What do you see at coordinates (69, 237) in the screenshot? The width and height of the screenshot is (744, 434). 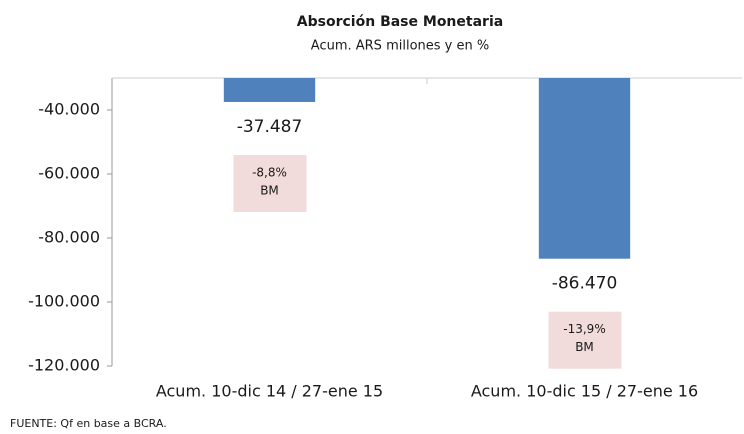 I see `y-tick-label: -80.000` at bounding box center [69, 237].